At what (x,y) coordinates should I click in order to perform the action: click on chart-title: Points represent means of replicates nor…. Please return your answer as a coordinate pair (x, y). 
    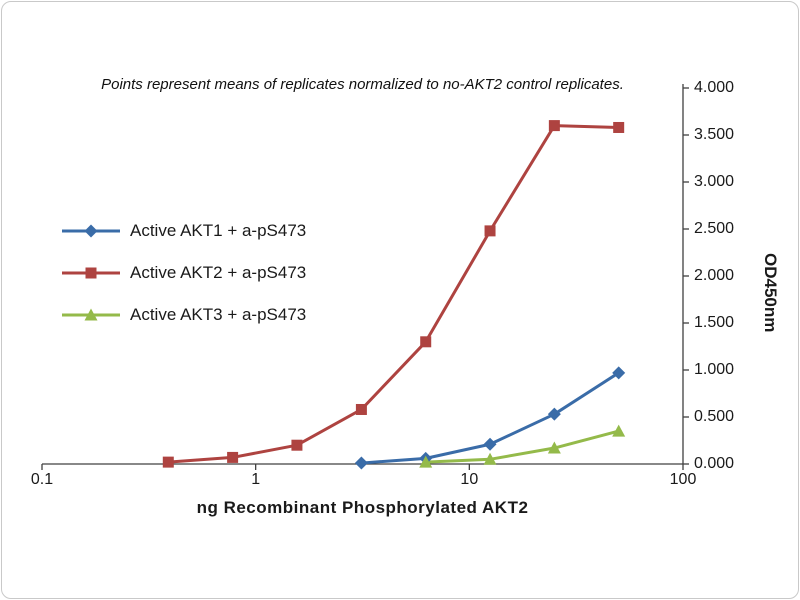
    Looking at the image, I should click on (362, 84).